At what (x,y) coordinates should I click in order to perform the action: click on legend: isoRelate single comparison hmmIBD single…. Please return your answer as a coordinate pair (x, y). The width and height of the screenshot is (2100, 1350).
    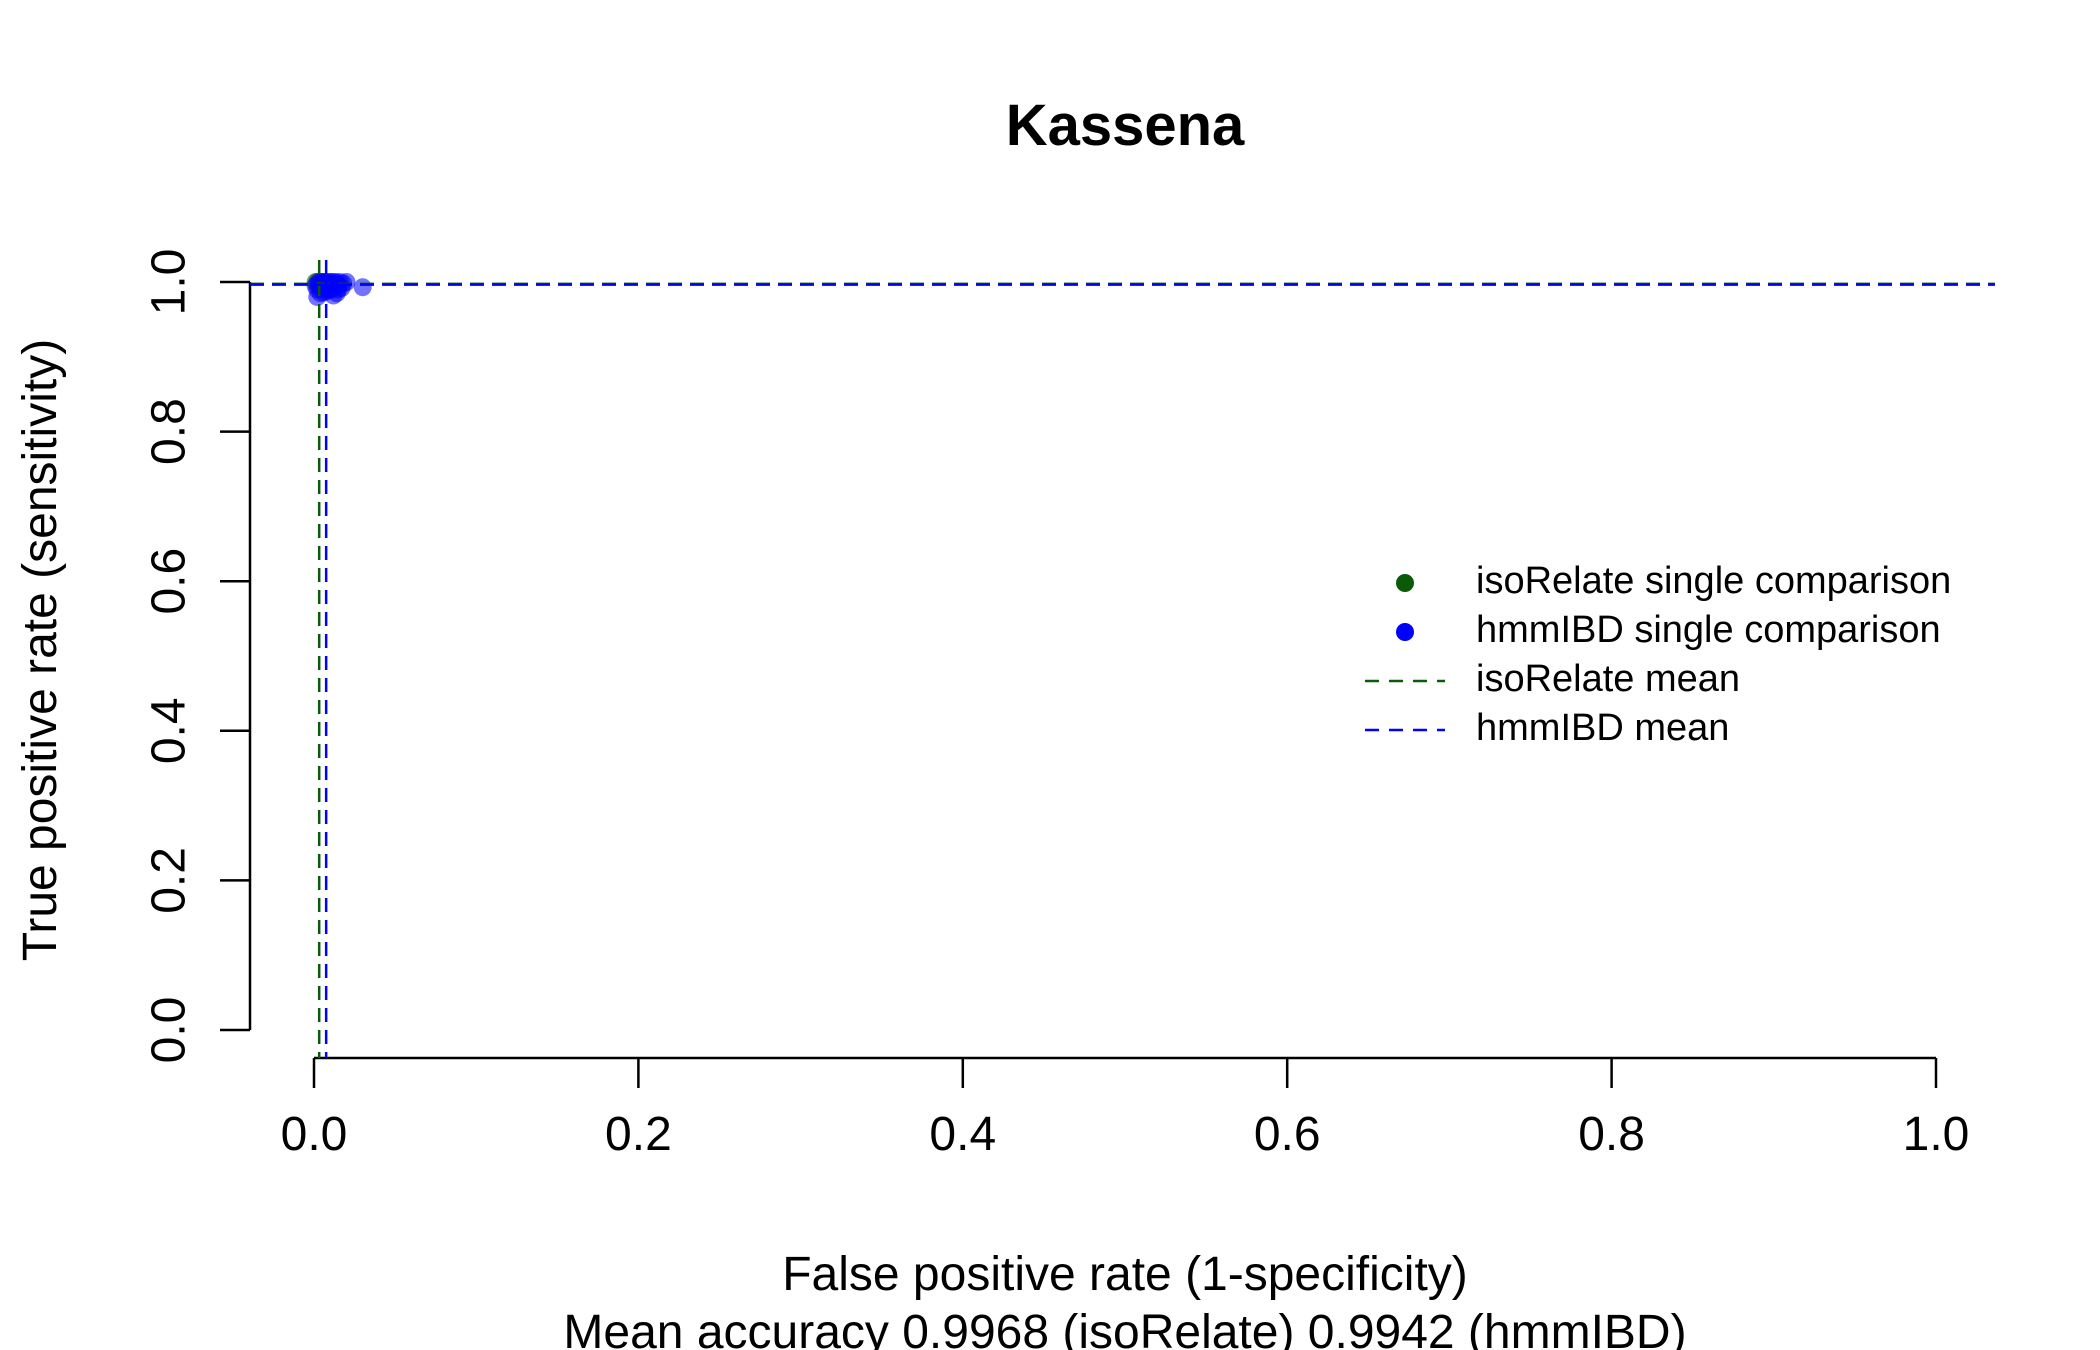
    Looking at the image, I should click on (1658, 654).